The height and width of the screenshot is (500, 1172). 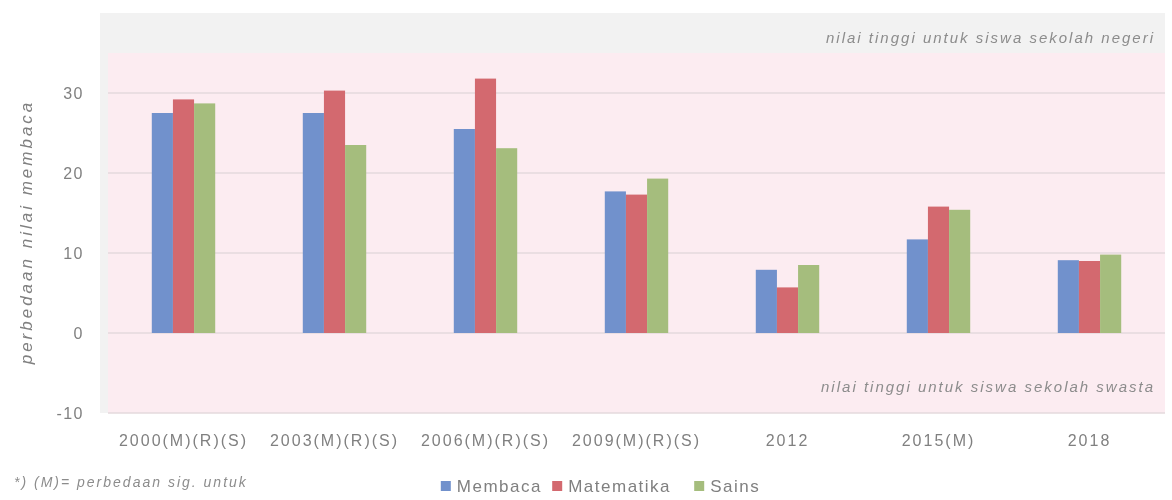 What do you see at coordinates (26, 232) in the screenshot?
I see `y-axis-title: perbedaan nilai membaca` at bounding box center [26, 232].